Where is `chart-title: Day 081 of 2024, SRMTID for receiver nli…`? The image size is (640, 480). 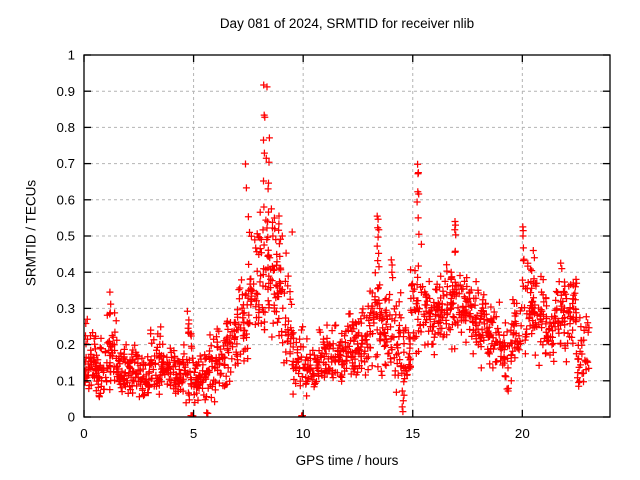 chart-title: Day 081 of 2024, SRMTID for receiver nli… is located at coordinates (347, 23).